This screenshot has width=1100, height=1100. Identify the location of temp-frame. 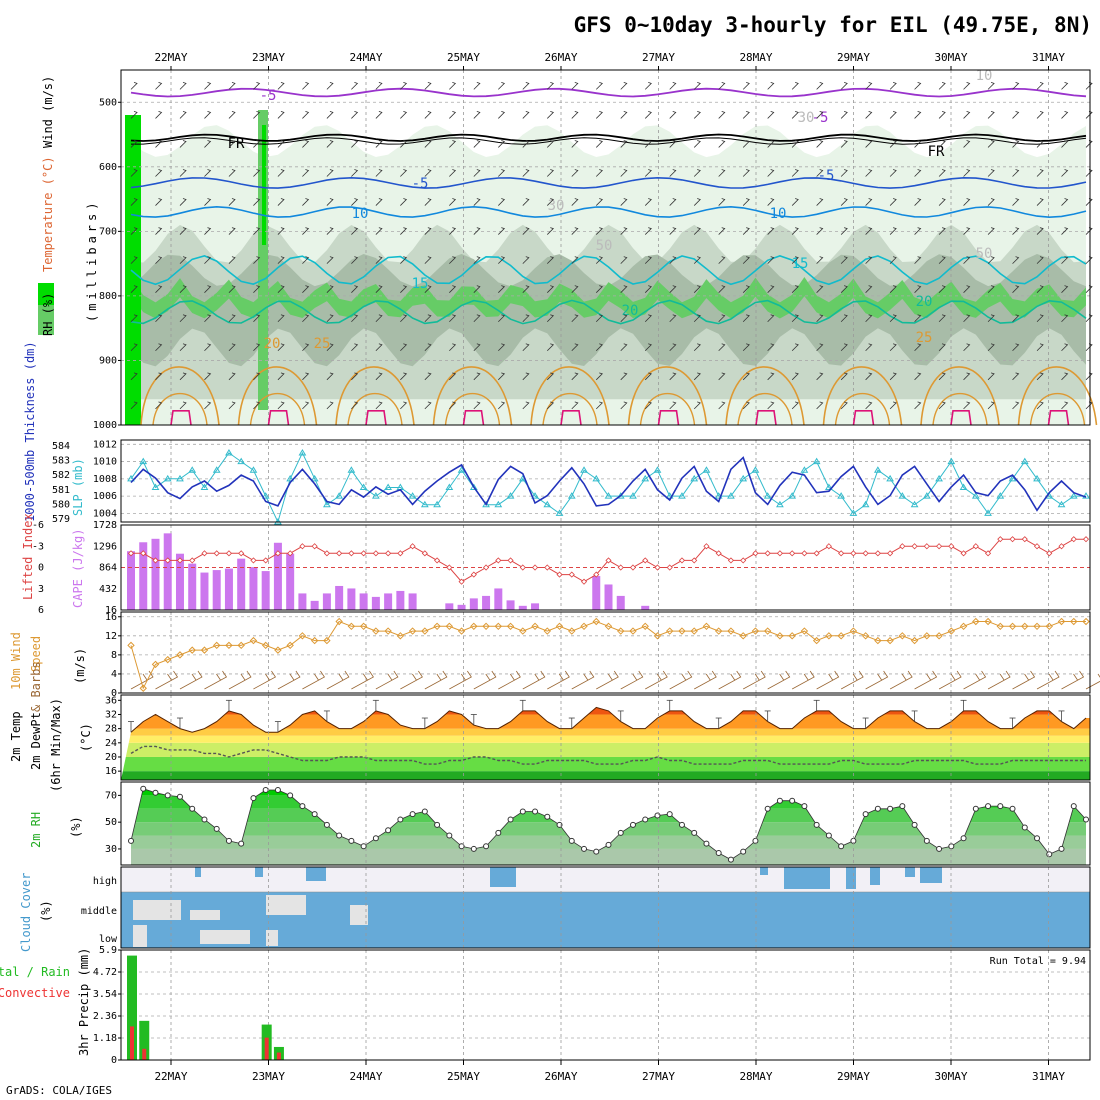
(605, 737).